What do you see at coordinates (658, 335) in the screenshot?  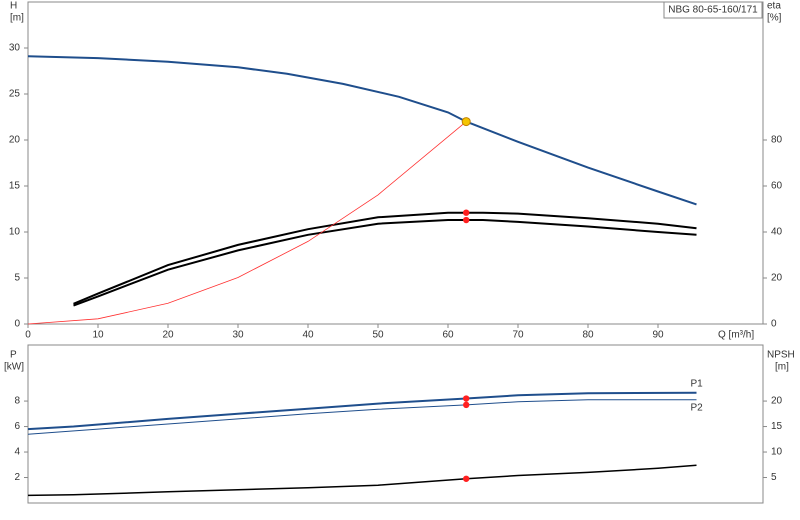 I see `x-tick-label: 90` at bounding box center [658, 335].